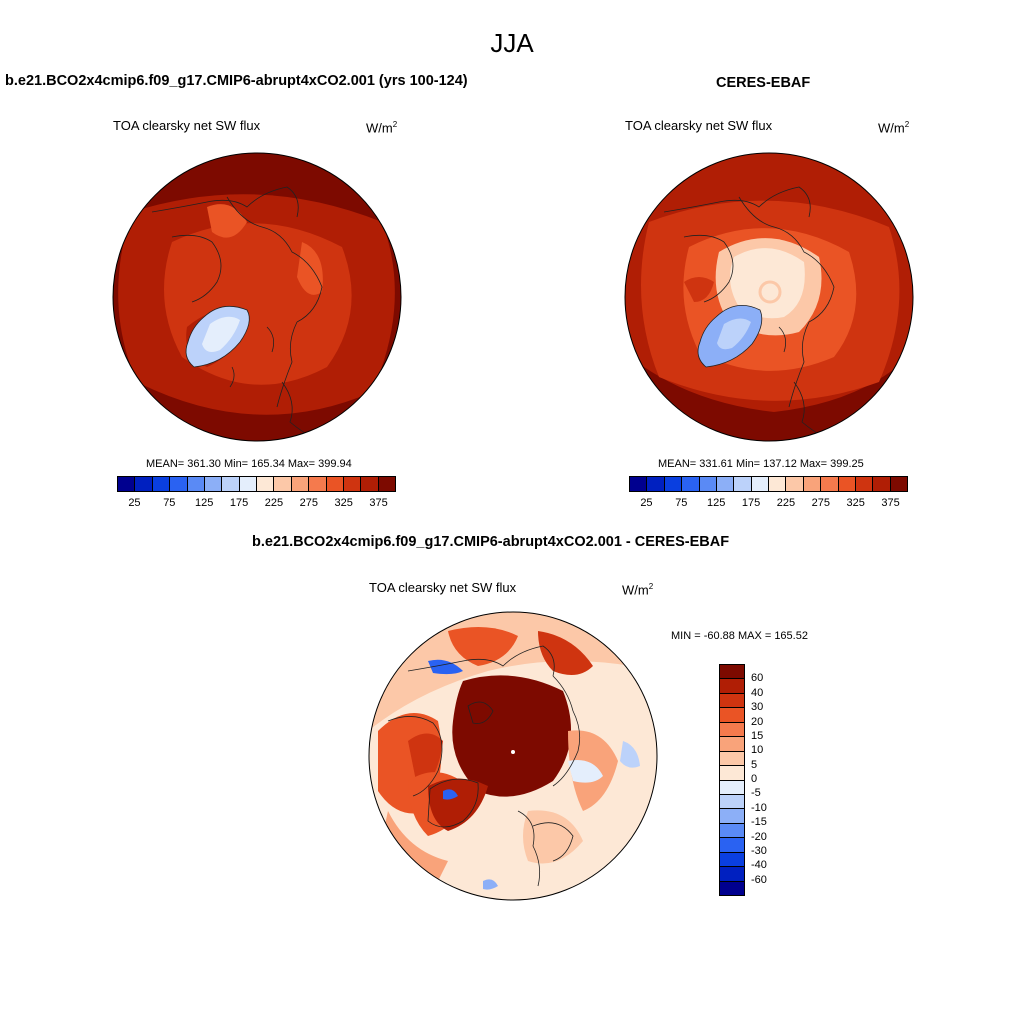  I want to click on colorbar-tick-label: 30, so click(757, 707).